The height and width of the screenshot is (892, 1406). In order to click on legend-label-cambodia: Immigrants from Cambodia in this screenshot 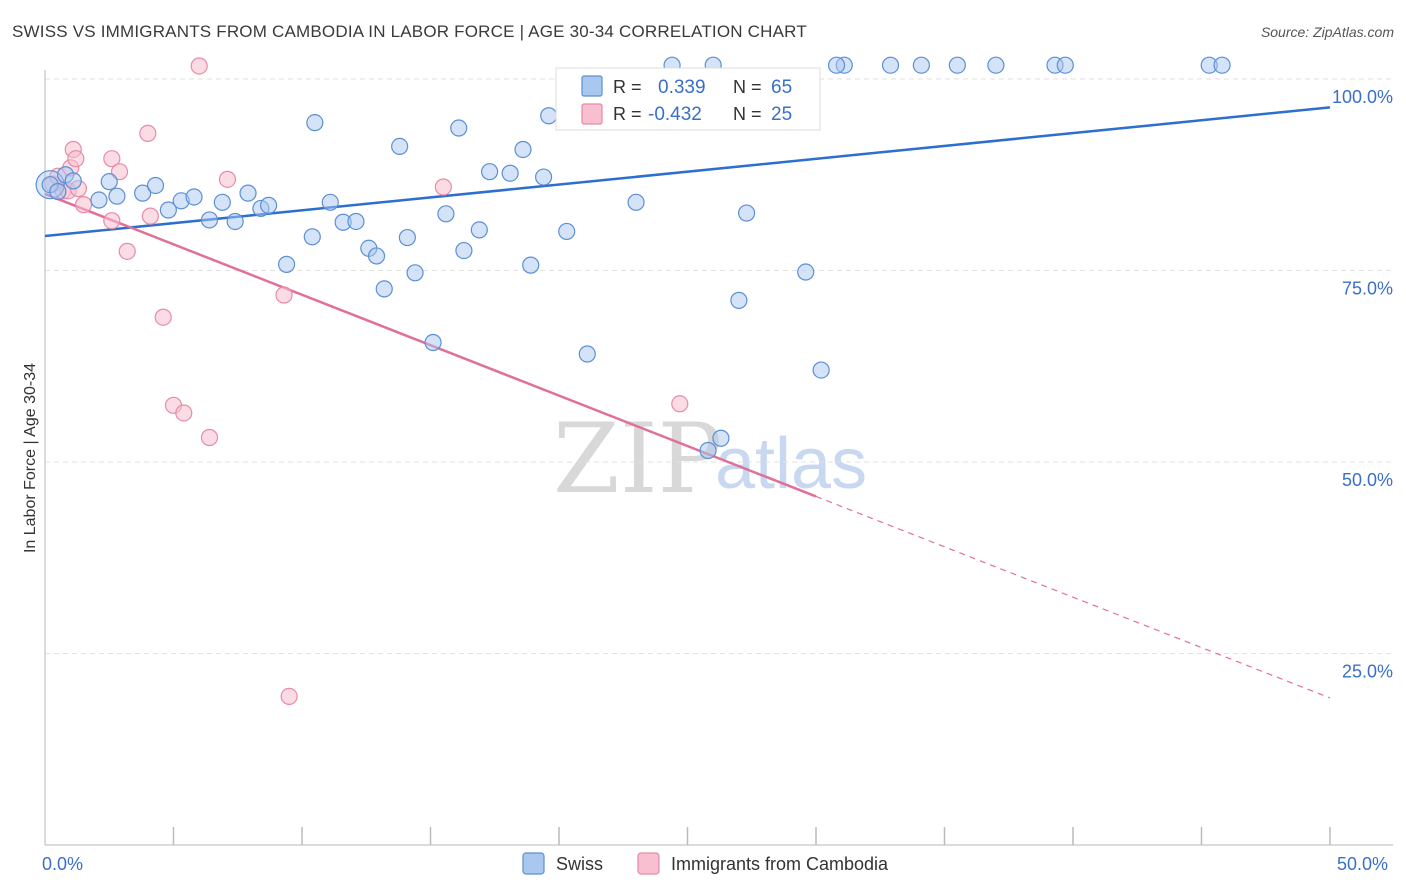, I will do `click(780, 864)`.